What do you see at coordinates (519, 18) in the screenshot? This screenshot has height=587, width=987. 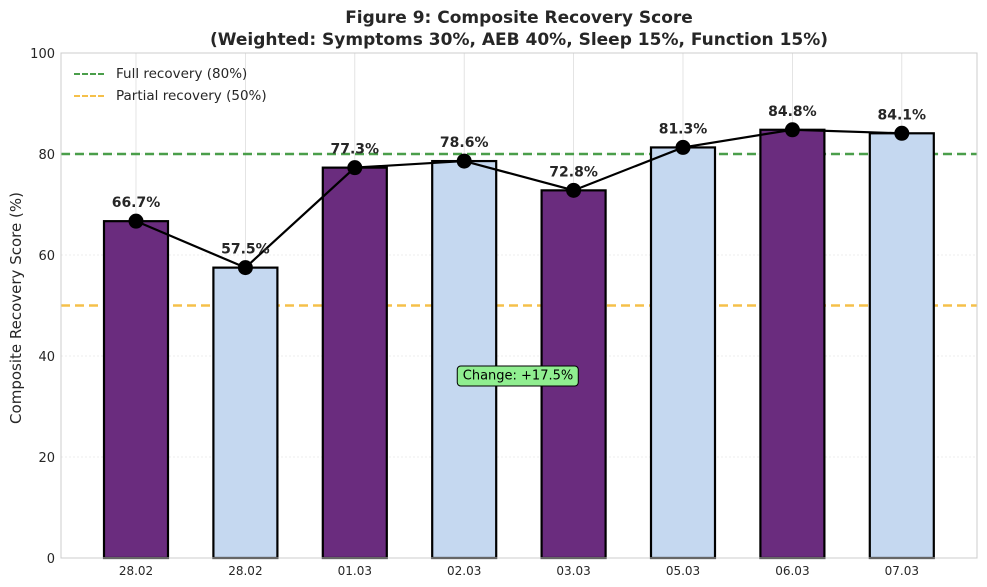 I see `chart-title-line1: Figure 9: Composite Recovery Score` at bounding box center [519, 18].